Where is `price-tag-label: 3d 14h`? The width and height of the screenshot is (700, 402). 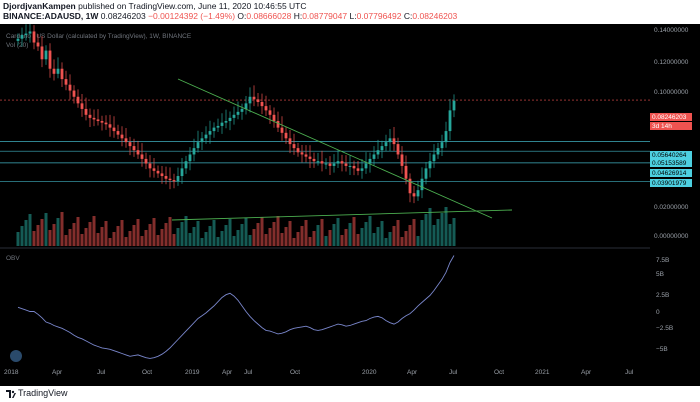
price-tag-label: 3d 14h is located at coordinates (662, 126).